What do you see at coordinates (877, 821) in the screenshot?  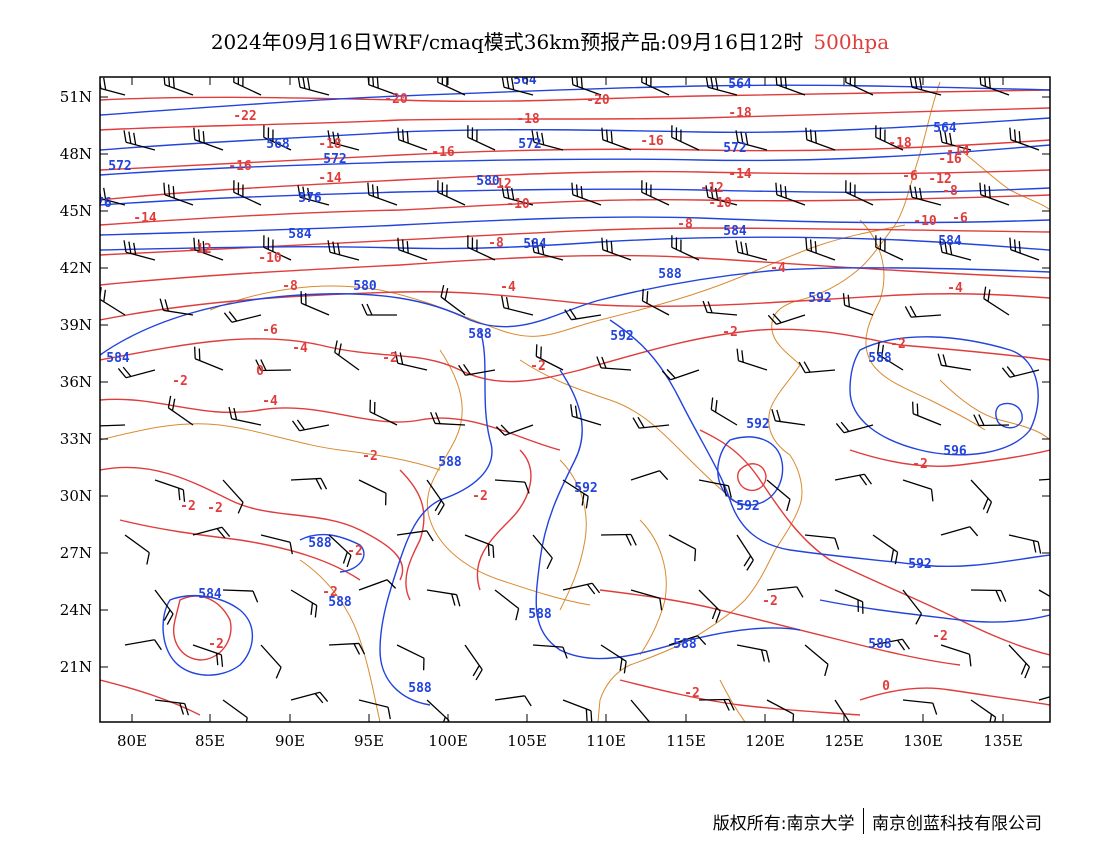 I see `copyright-footer: 版权所有:南京大学 南京创蓝科技有限公司` at bounding box center [877, 821].